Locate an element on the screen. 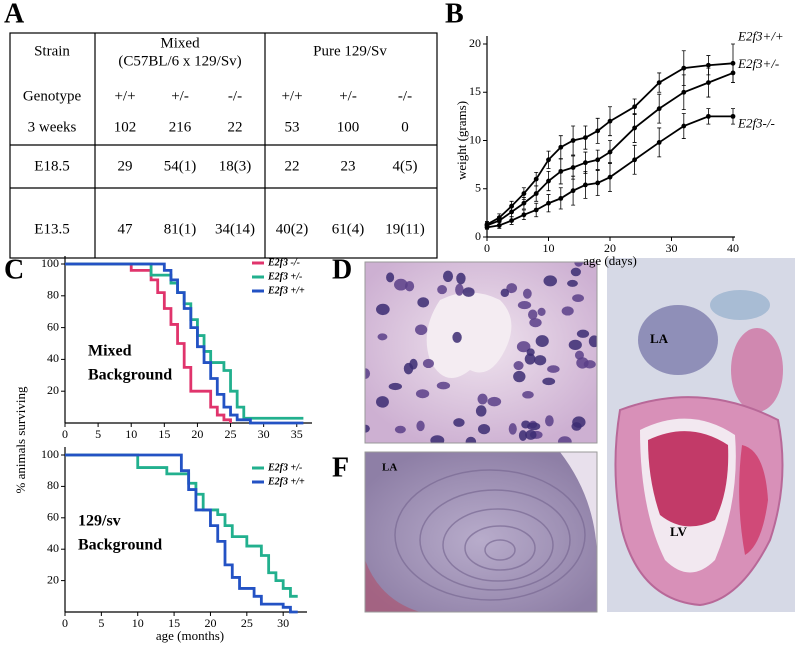  table-cell: 47 is located at coordinates (126, 229).